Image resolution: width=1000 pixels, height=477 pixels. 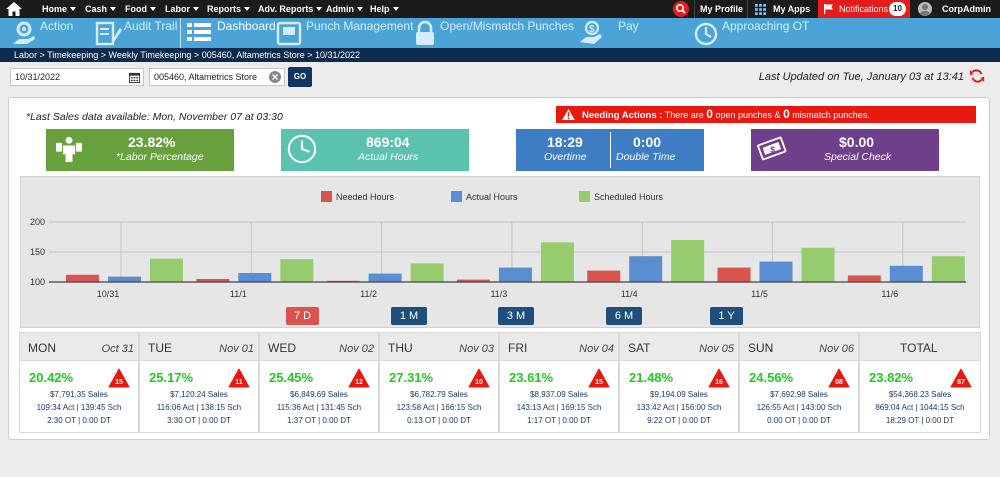 I want to click on go-button: GO, so click(x=300, y=77).